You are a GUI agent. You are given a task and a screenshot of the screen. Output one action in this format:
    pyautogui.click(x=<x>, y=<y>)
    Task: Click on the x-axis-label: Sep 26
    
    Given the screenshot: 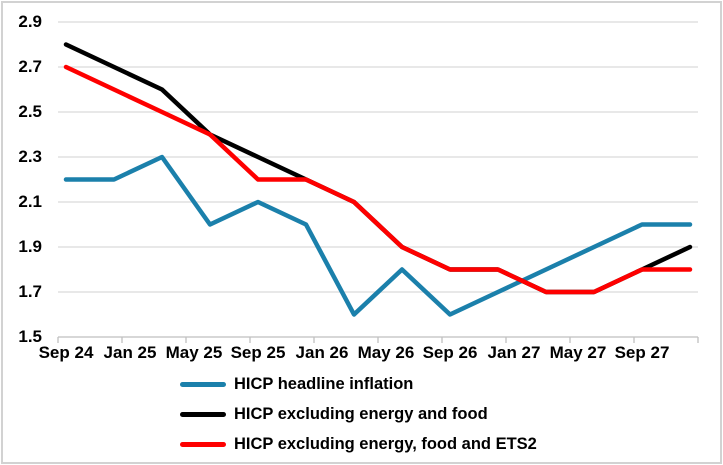 What is the action you would take?
    pyautogui.click(x=450, y=352)
    